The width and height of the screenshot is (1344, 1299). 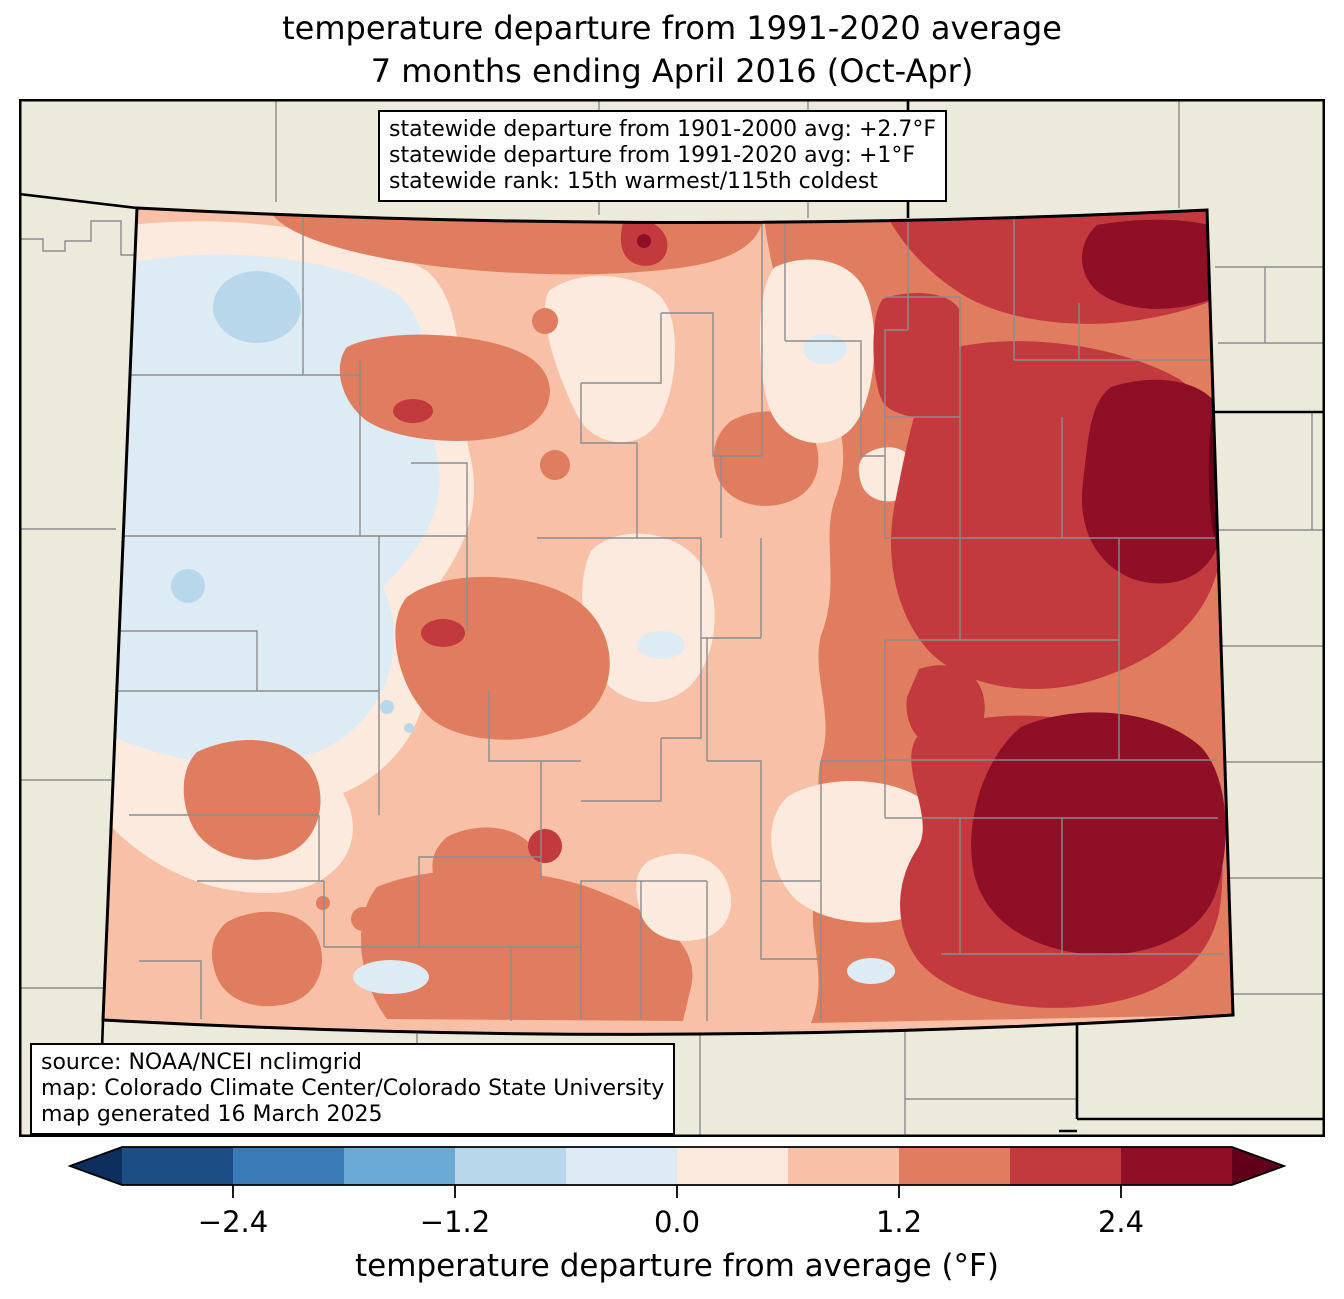 What do you see at coordinates (672, 71) in the screenshot?
I see `title-line-2: 7 months ending April 2016 (Oct-Apr)` at bounding box center [672, 71].